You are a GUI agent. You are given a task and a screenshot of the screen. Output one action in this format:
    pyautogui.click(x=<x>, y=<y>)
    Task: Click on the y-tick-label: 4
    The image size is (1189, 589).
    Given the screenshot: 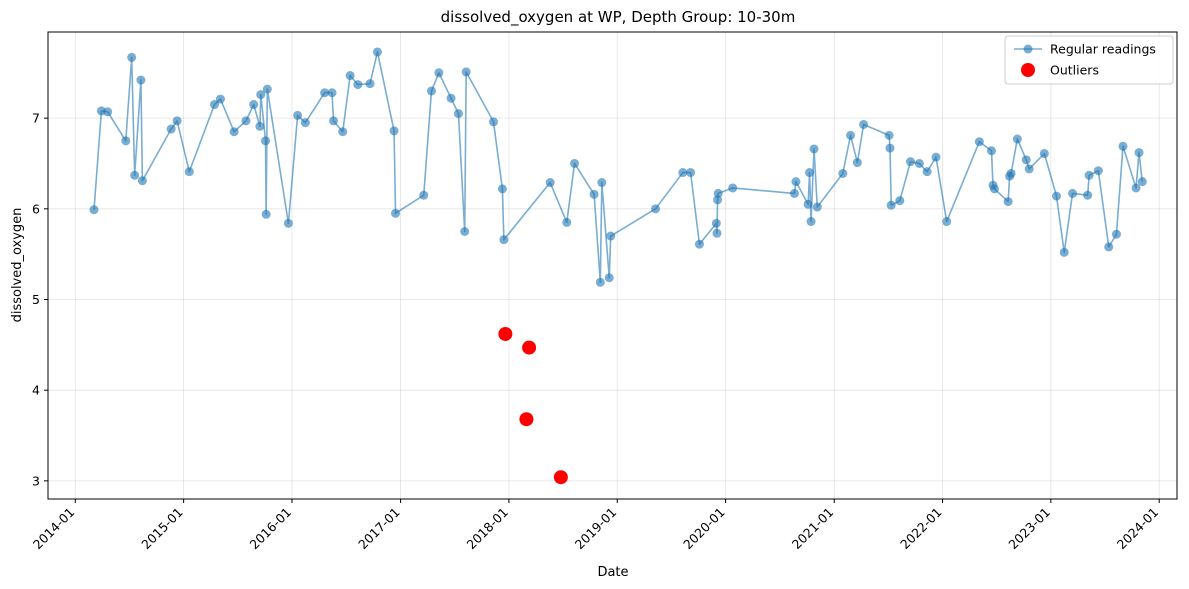 What is the action you would take?
    pyautogui.click(x=36, y=390)
    